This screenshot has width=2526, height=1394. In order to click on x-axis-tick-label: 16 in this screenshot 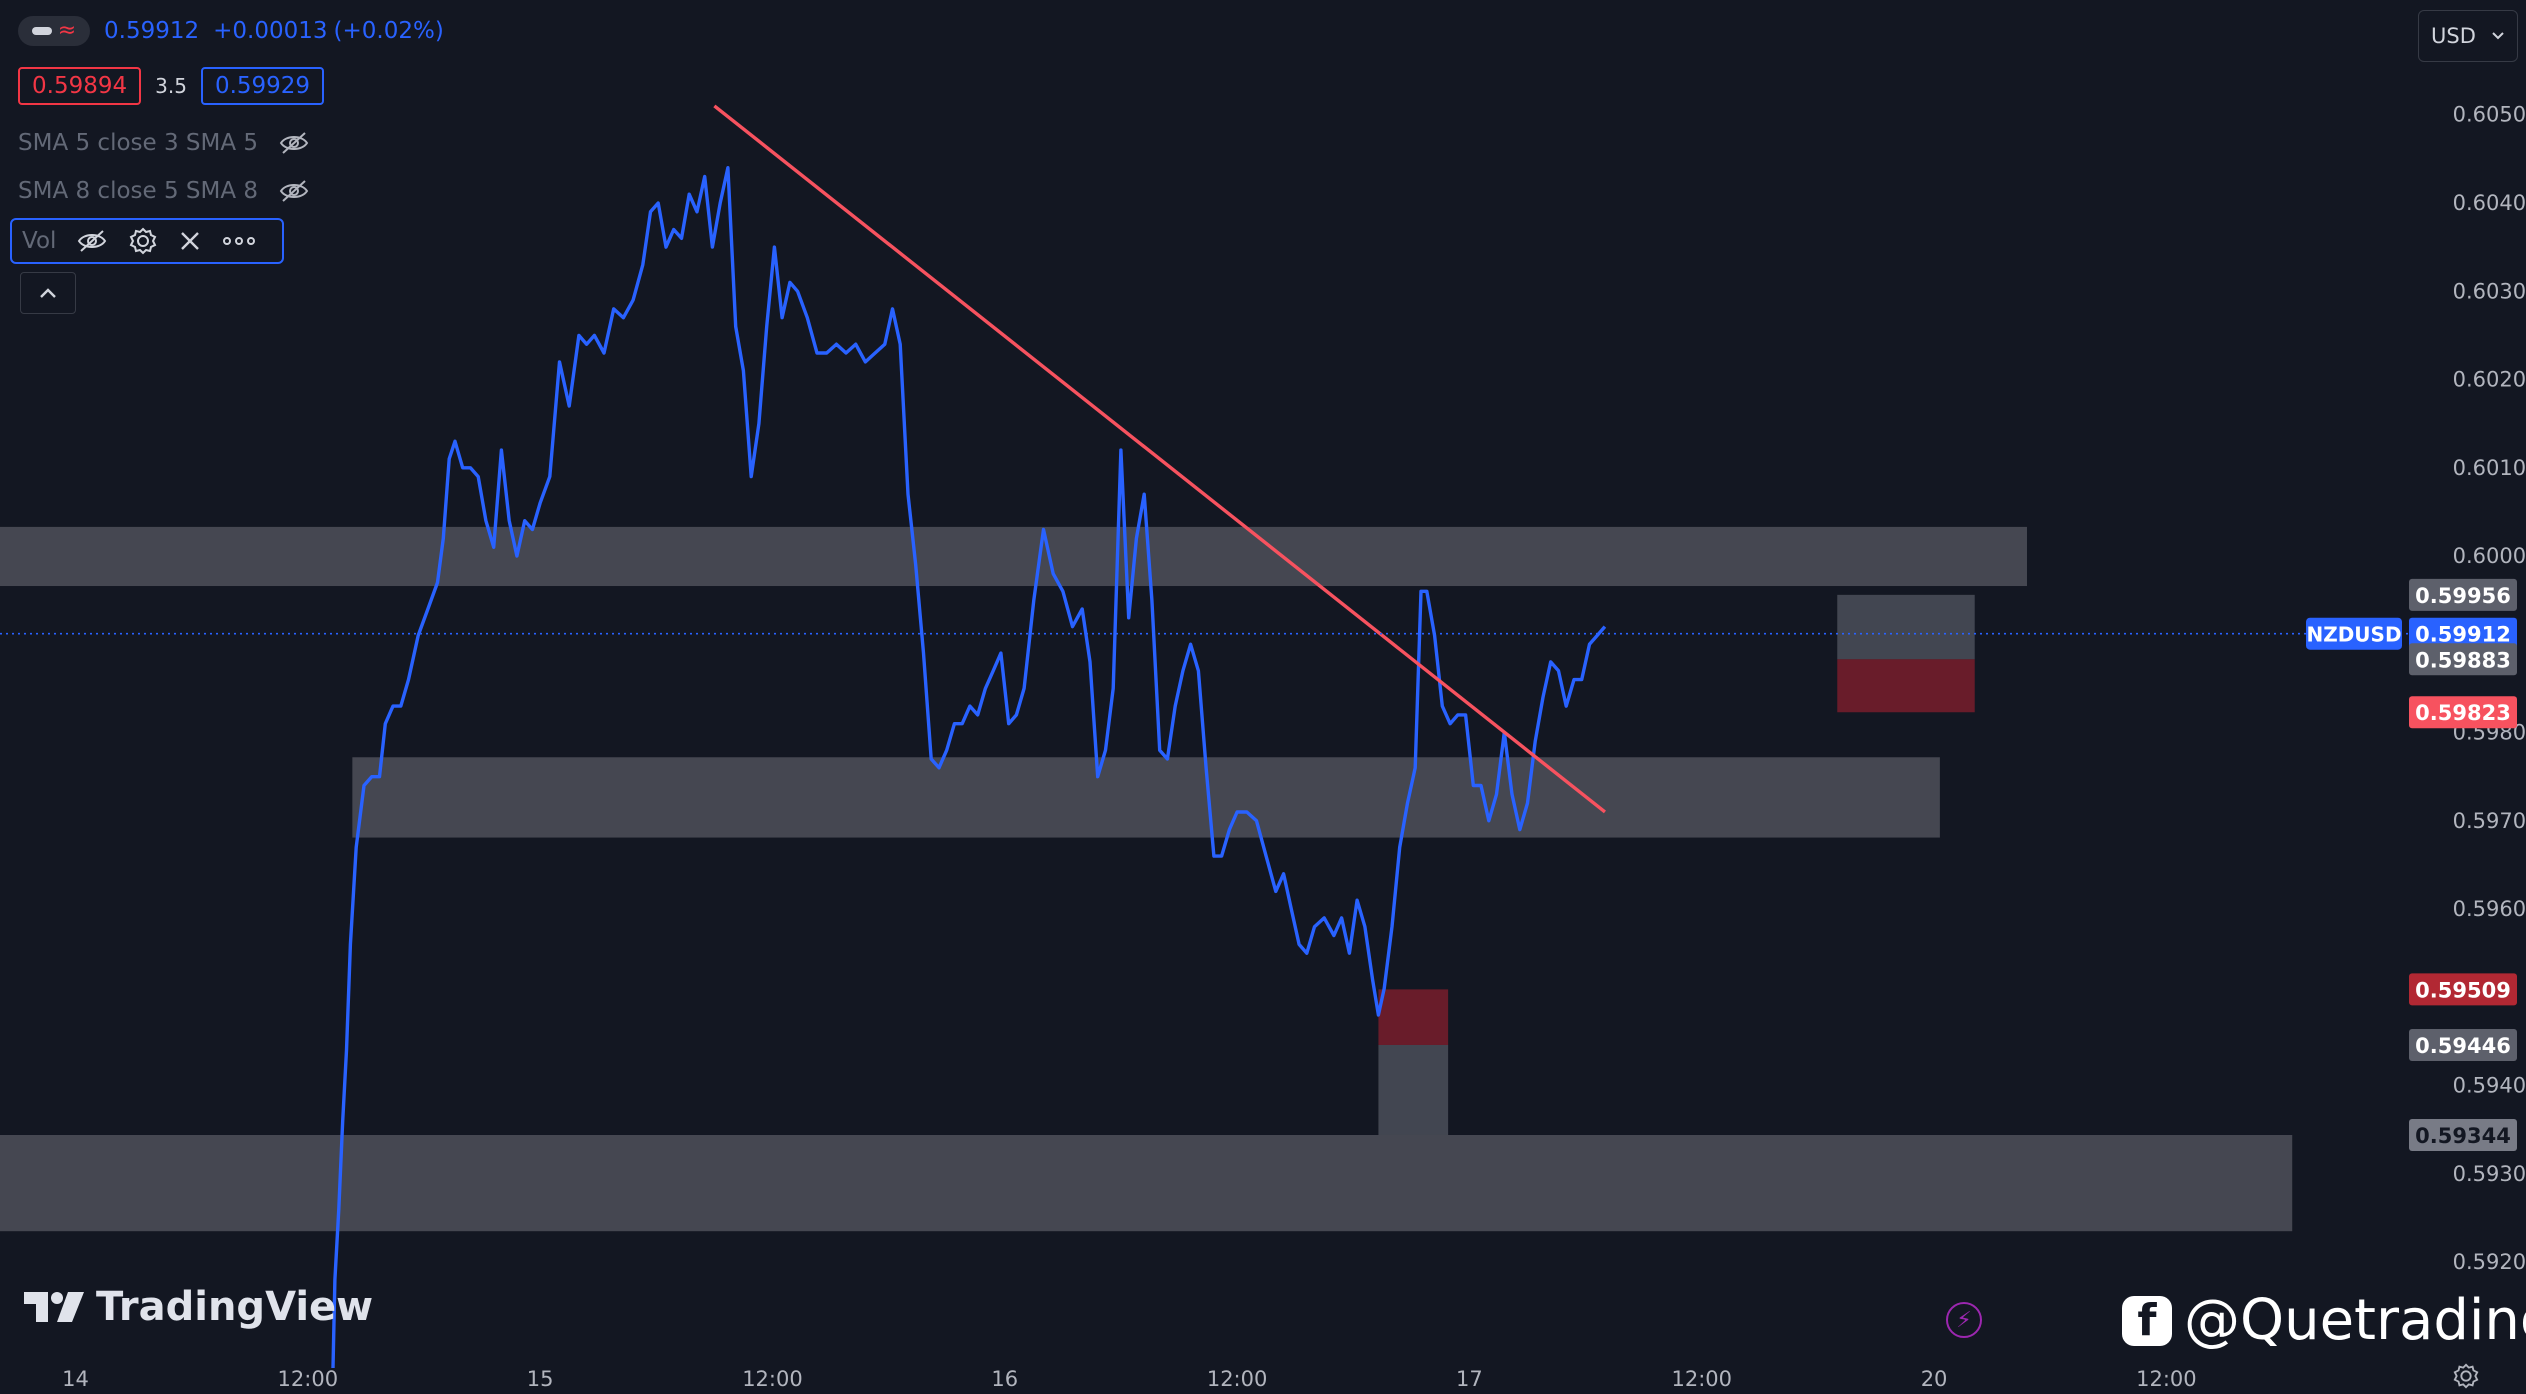, I will do `click(1004, 1379)`.